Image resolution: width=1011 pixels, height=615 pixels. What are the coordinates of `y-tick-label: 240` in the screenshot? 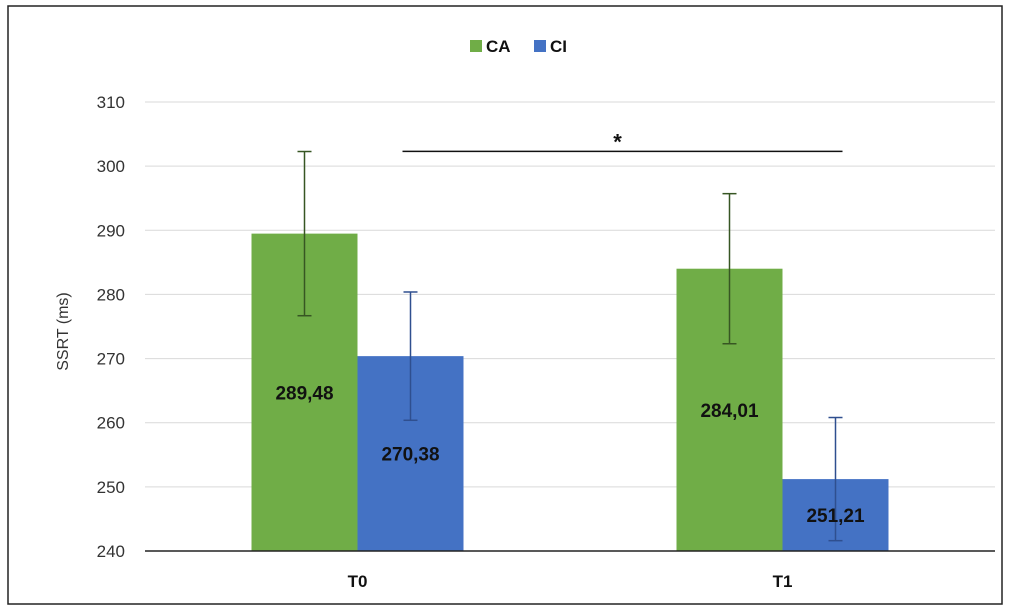 It's located at (111, 551).